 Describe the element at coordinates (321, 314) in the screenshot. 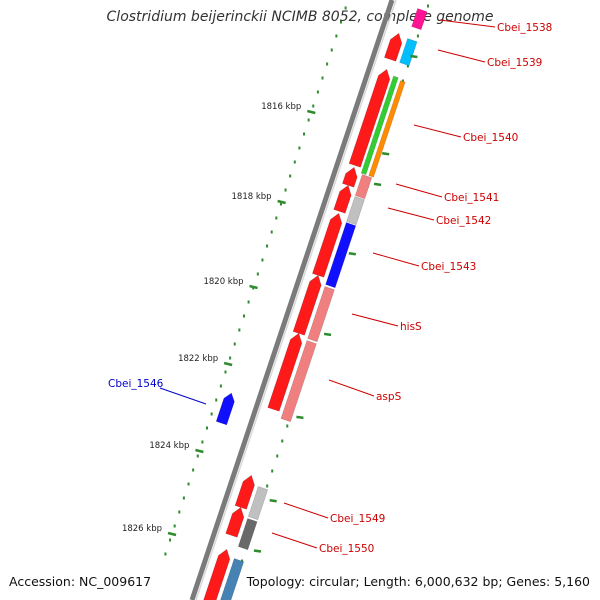

I see `gene-block-hiss` at that location.